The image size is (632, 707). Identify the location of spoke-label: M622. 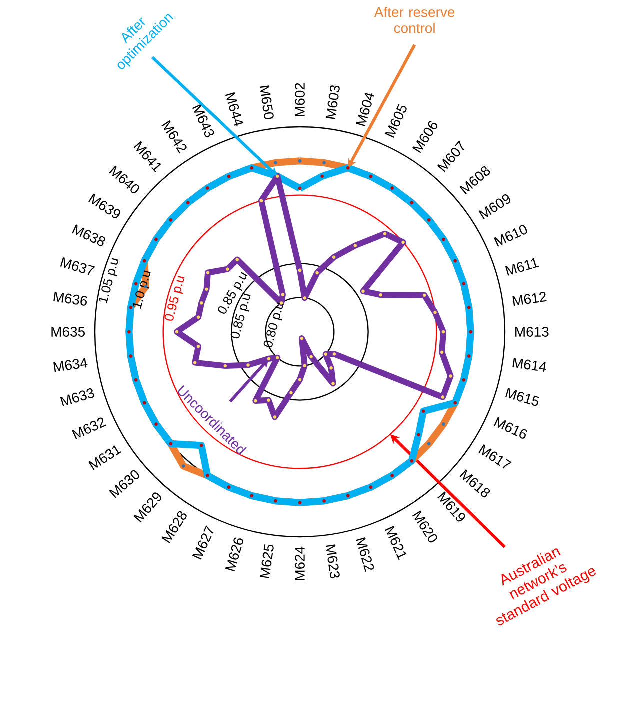
(365, 554).